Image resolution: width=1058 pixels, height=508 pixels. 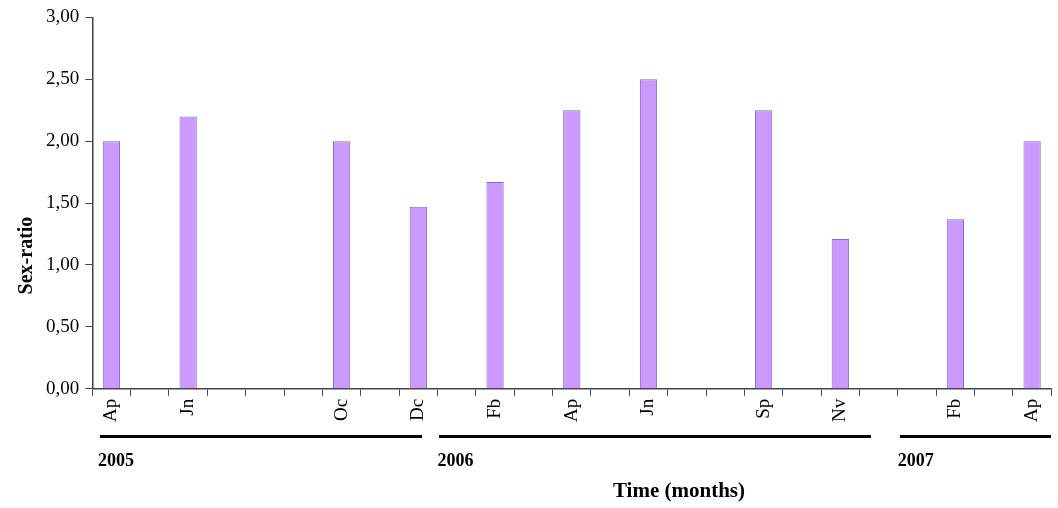 What do you see at coordinates (679, 490) in the screenshot?
I see `x-axis-title: Time (months)` at bounding box center [679, 490].